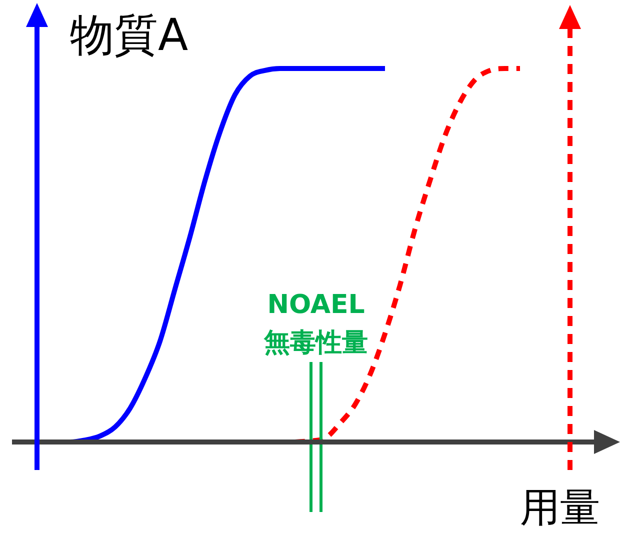 Image resolution: width=622 pixels, height=536 pixels. I want to click on y-axis-title: 物質A, so click(129, 35).